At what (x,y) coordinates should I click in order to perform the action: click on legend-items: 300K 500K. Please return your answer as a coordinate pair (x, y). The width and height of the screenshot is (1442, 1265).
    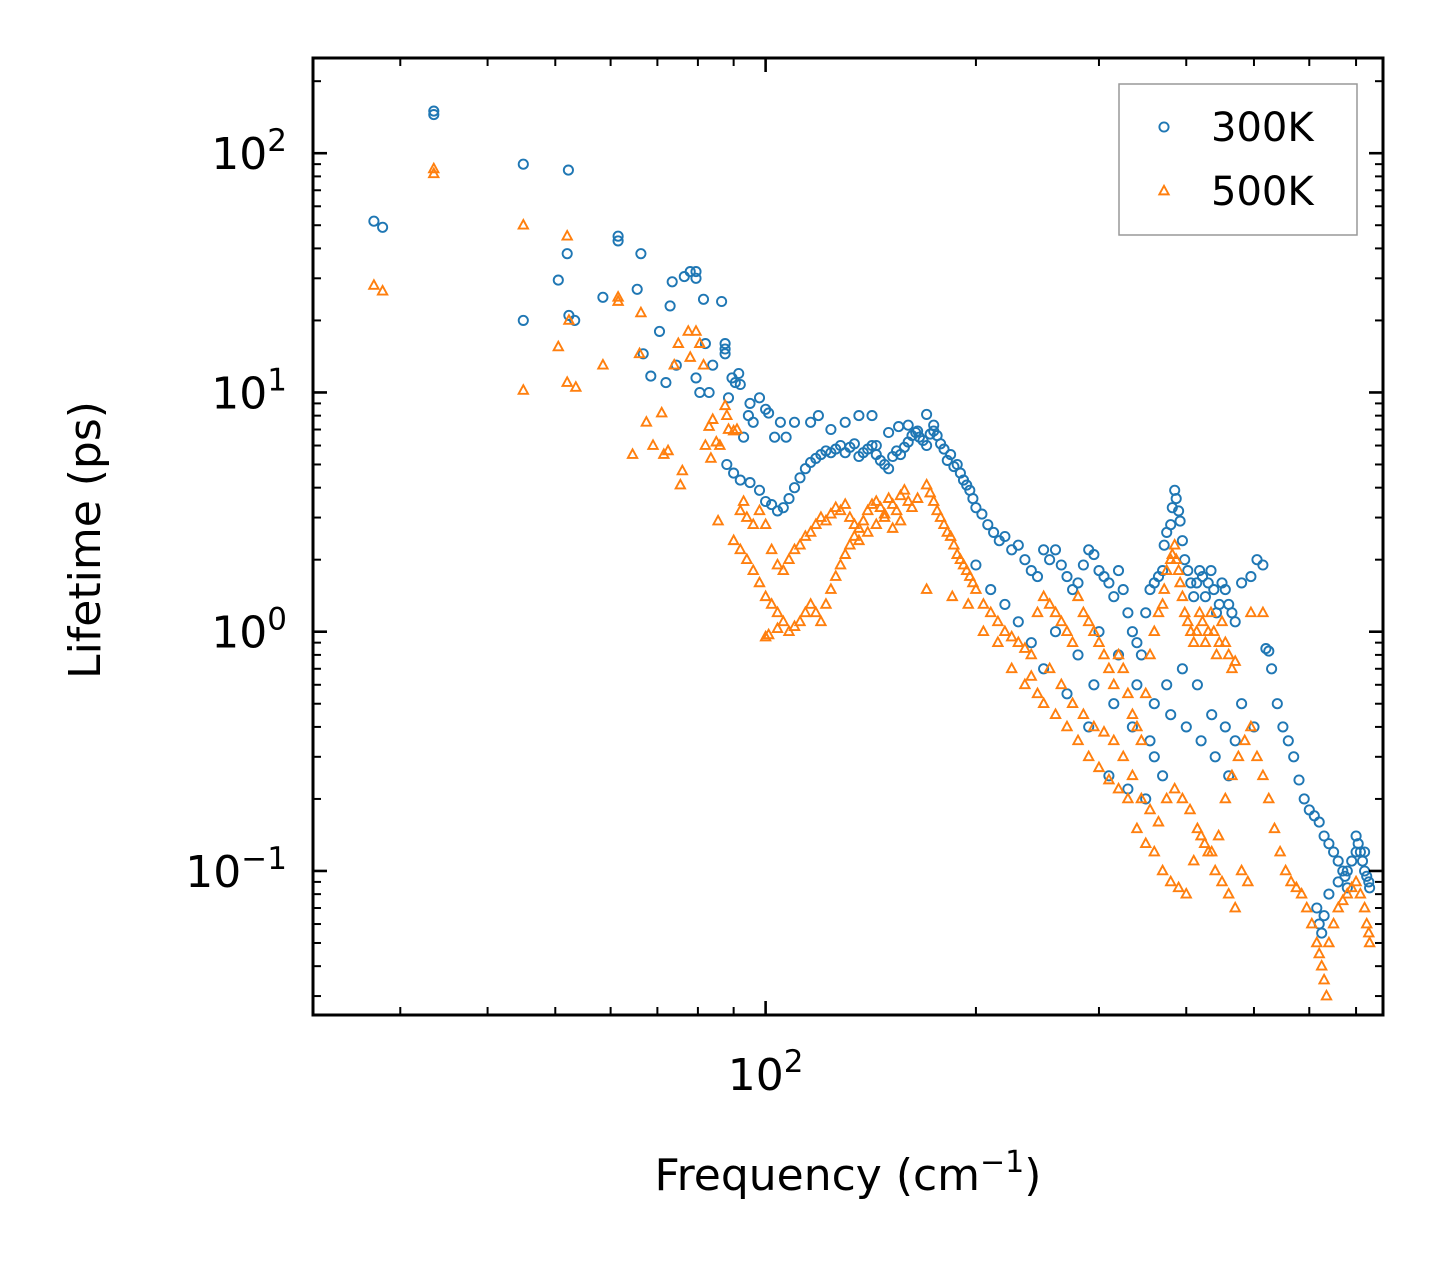
    Looking at the image, I should click on (1236, 160).